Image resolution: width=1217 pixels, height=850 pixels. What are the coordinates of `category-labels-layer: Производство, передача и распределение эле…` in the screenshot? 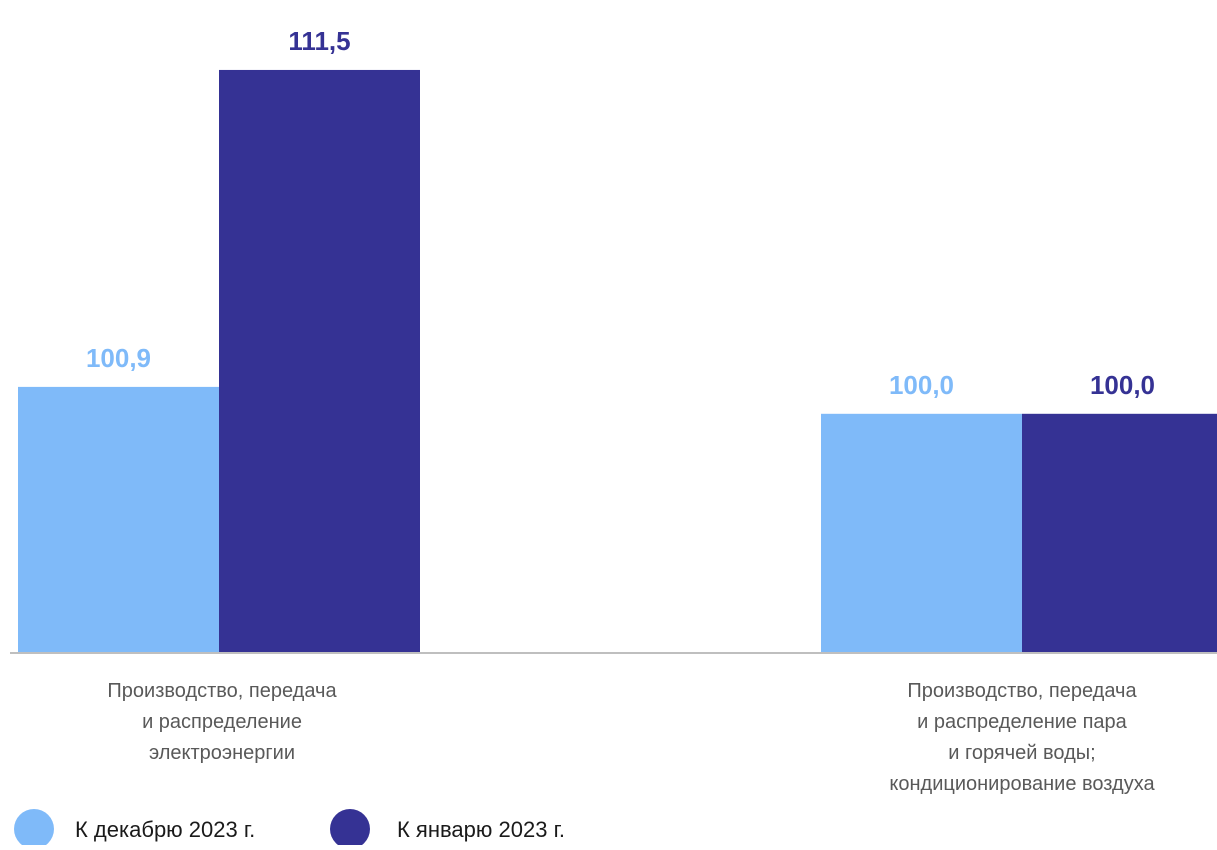 It's located at (631, 737).